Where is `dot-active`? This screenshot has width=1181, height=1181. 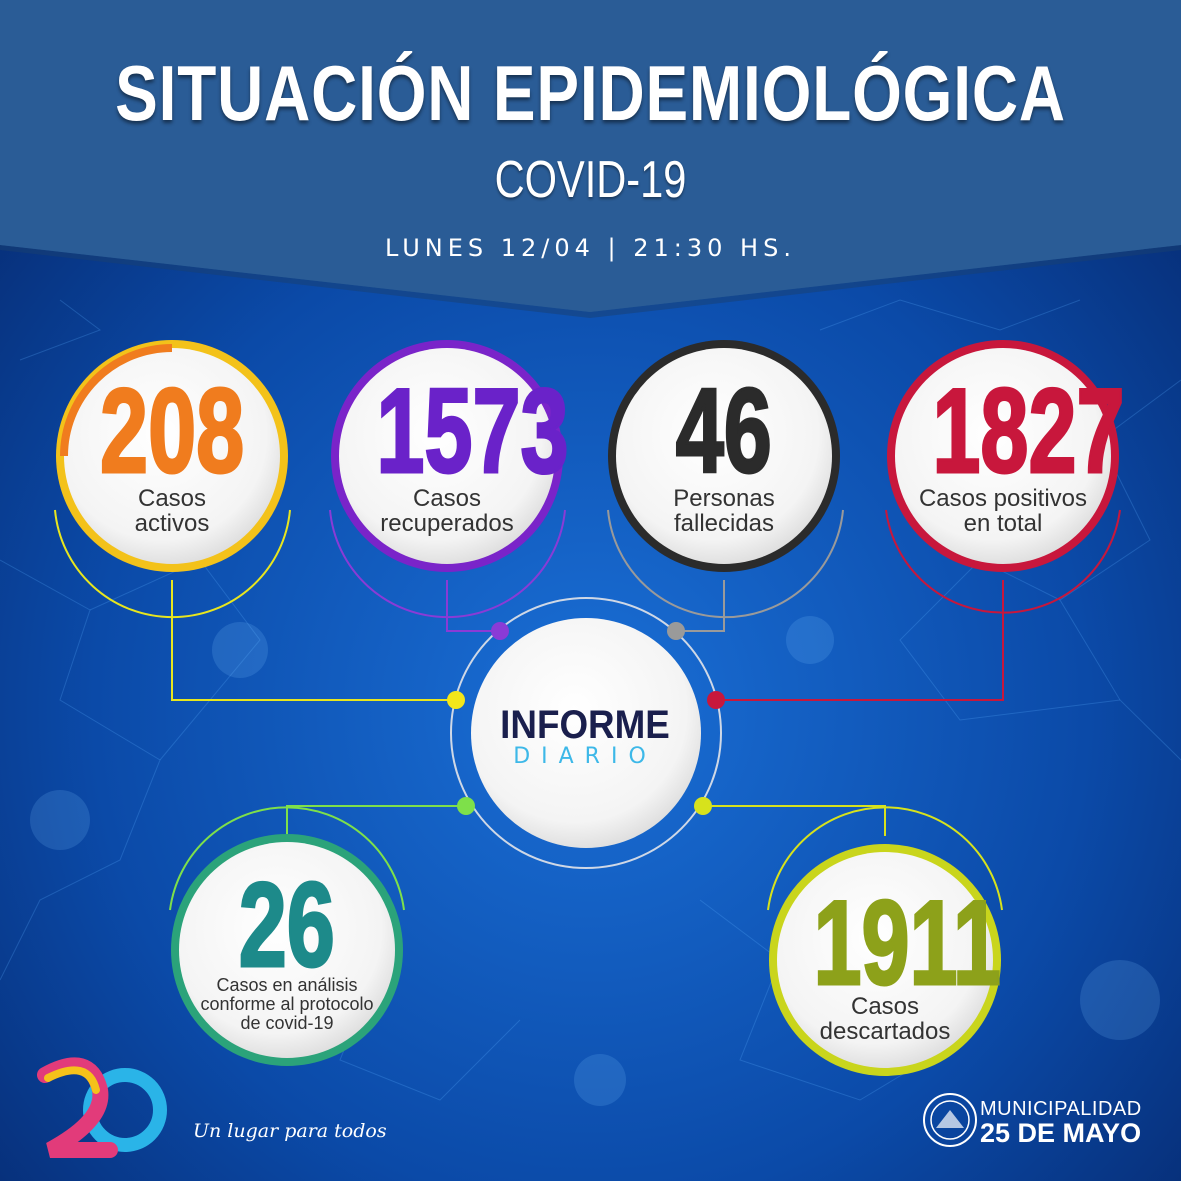
dot-active is located at coordinates (456, 700).